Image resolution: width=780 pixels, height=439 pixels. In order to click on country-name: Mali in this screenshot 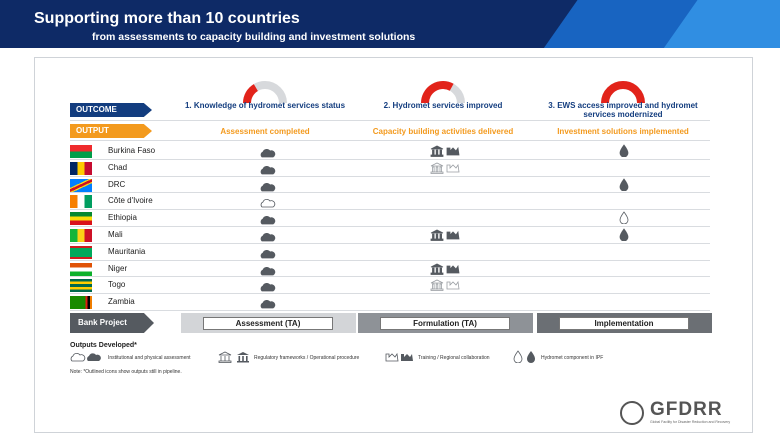, I will do `click(115, 234)`.